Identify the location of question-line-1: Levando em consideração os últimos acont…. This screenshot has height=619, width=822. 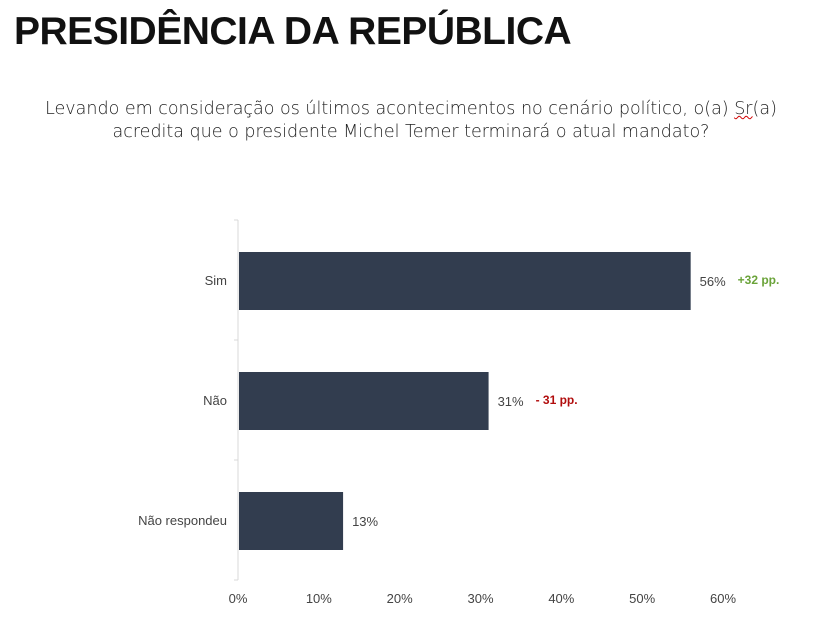
(411, 109).